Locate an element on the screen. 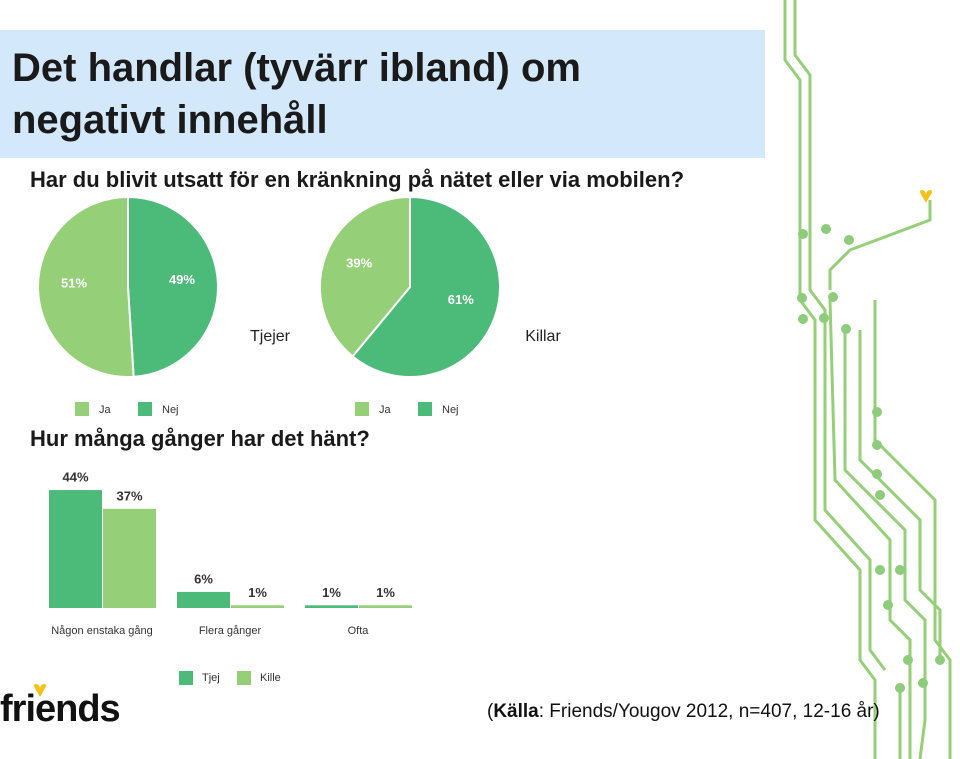  legend-label: Tjej is located at coordinates (211, 678).